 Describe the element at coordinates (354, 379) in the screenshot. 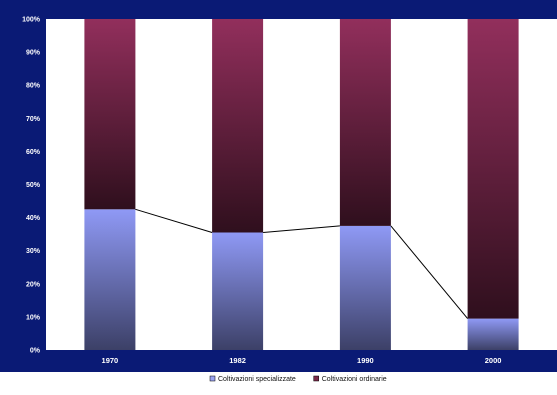

I see `legend-label-ordinarie: Coltivazioni ordinarie` at that location.